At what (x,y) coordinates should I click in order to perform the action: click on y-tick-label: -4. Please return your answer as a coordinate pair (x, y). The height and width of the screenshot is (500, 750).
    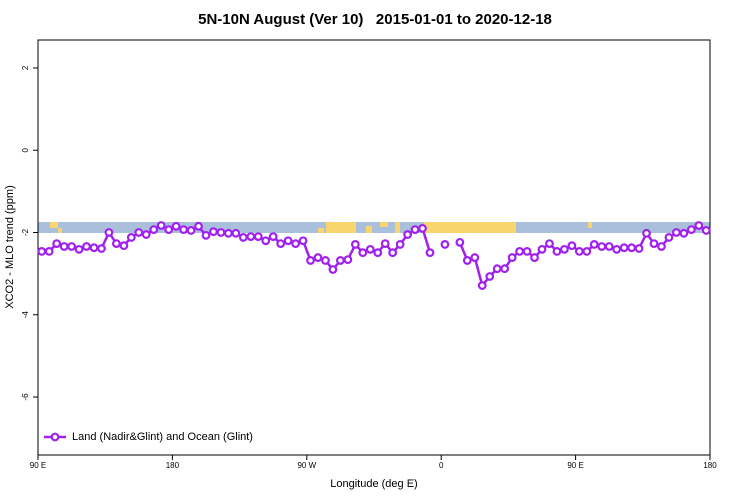
    Looking at the image, I should click on (25, 315).